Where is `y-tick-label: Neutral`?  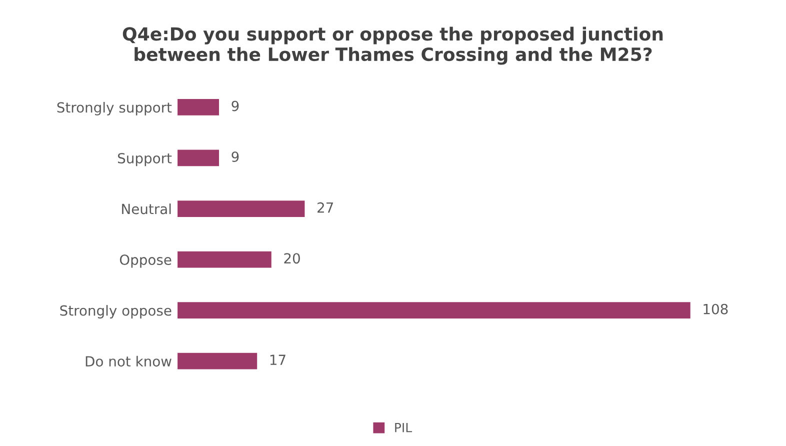 y-tick-label: Neutral is located at coordinates (146, 208).